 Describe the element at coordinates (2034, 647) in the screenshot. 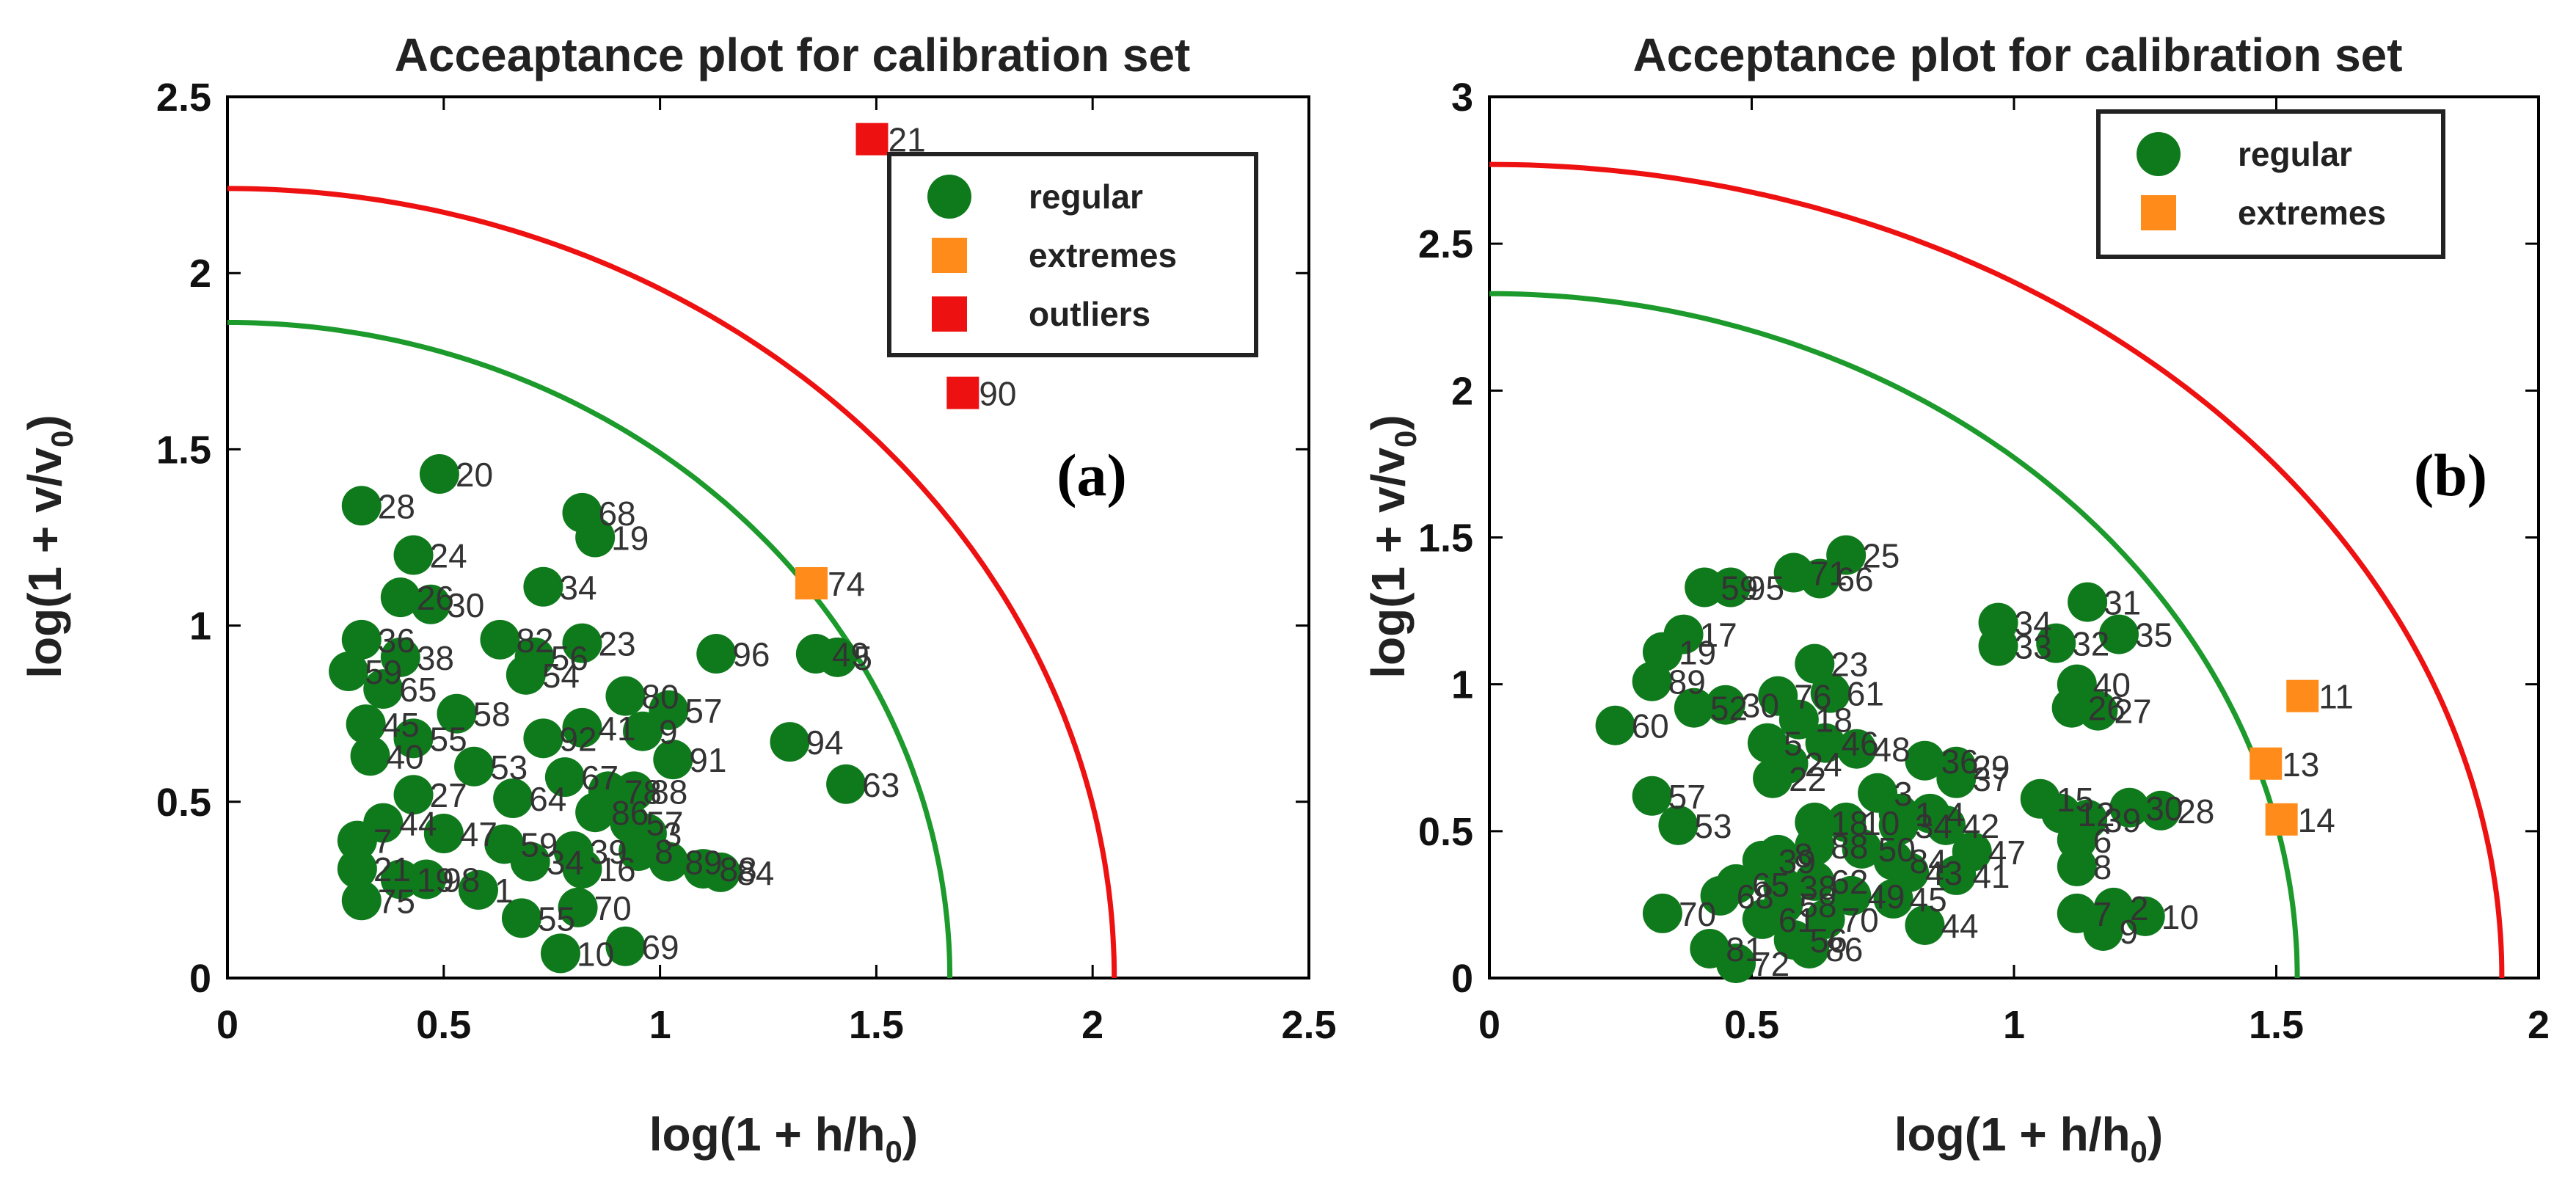

I see `point-label: 33` at that location.